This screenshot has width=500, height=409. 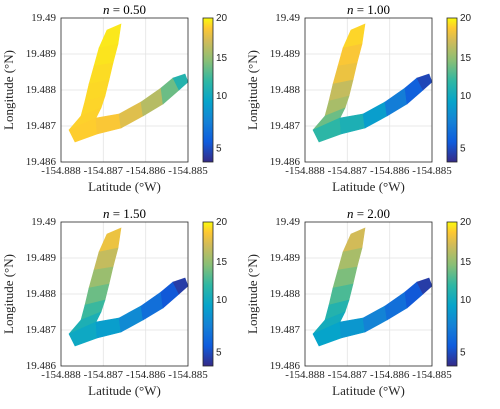 I want to click on panel-3-ytick-4: 19.489, so click(x=41, y=258).